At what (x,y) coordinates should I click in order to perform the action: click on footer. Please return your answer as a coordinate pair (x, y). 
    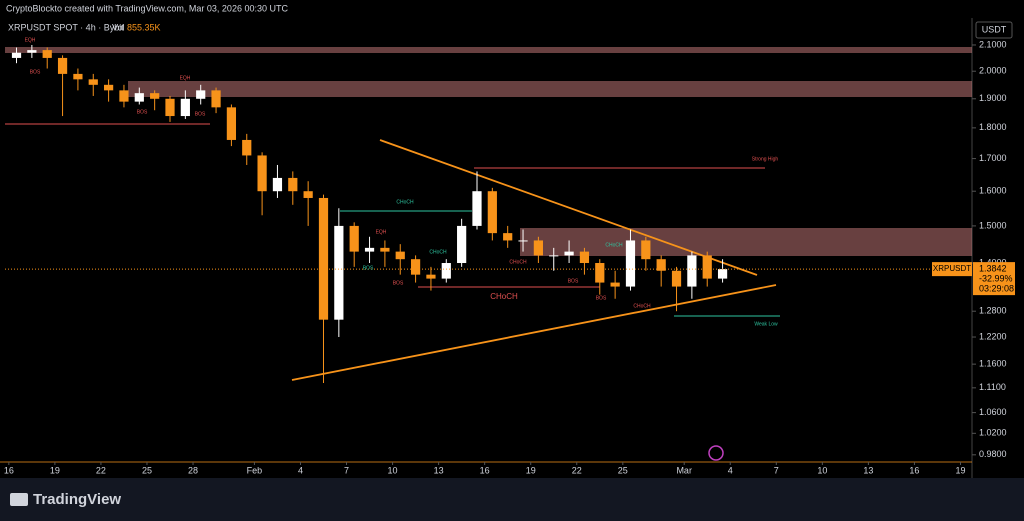
    Looking at the image, I should click on (512, 499).